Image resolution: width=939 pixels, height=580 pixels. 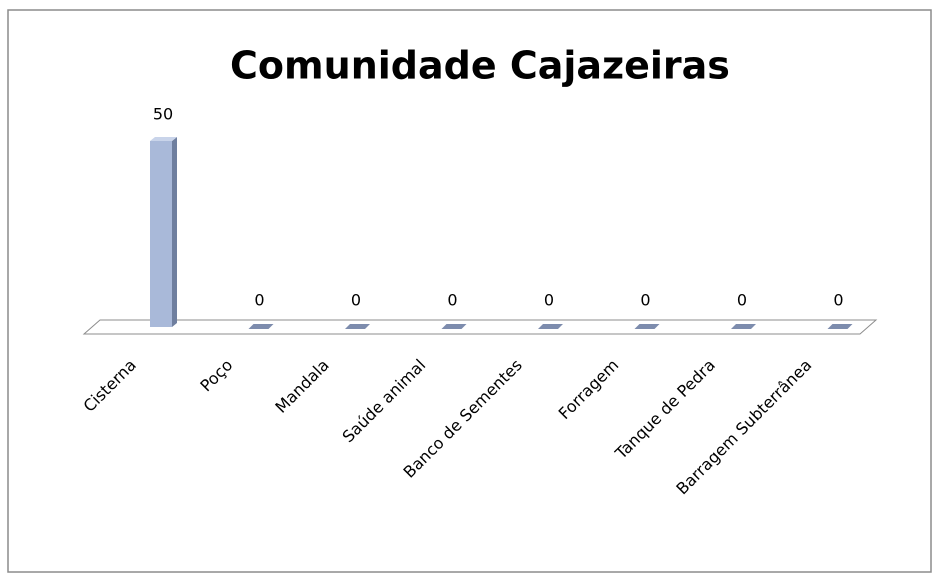 What do you see at coordinates (174, 232) in the screenshot?
I see `bar-side` at bounding box center [174, 232].